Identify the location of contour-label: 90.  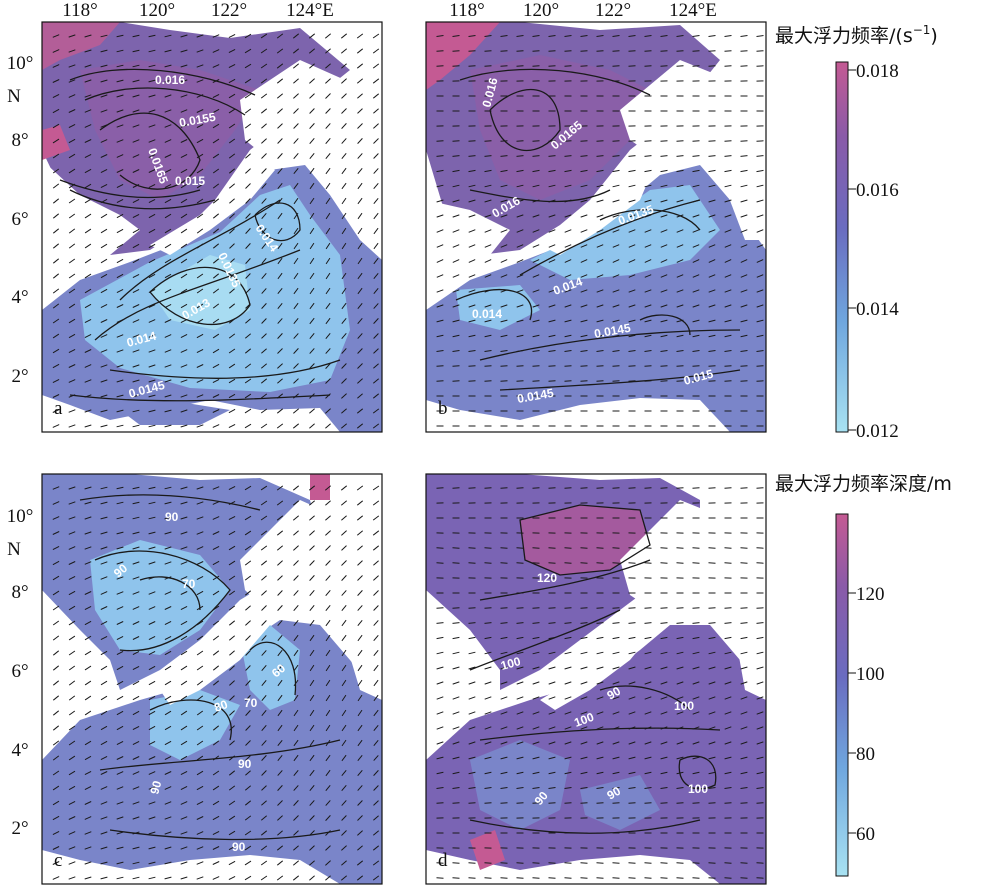
(155, 787).